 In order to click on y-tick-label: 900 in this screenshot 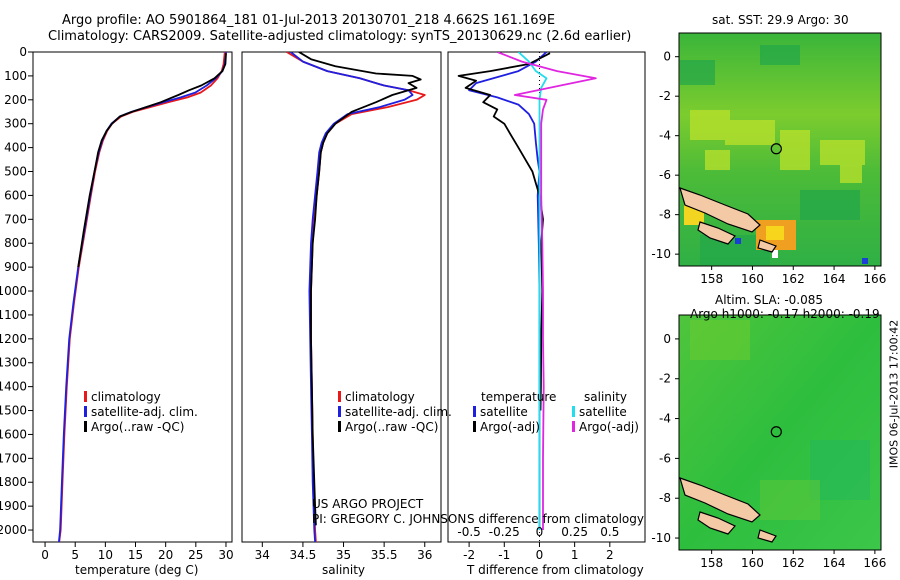, I will do `click(15, 267)`.